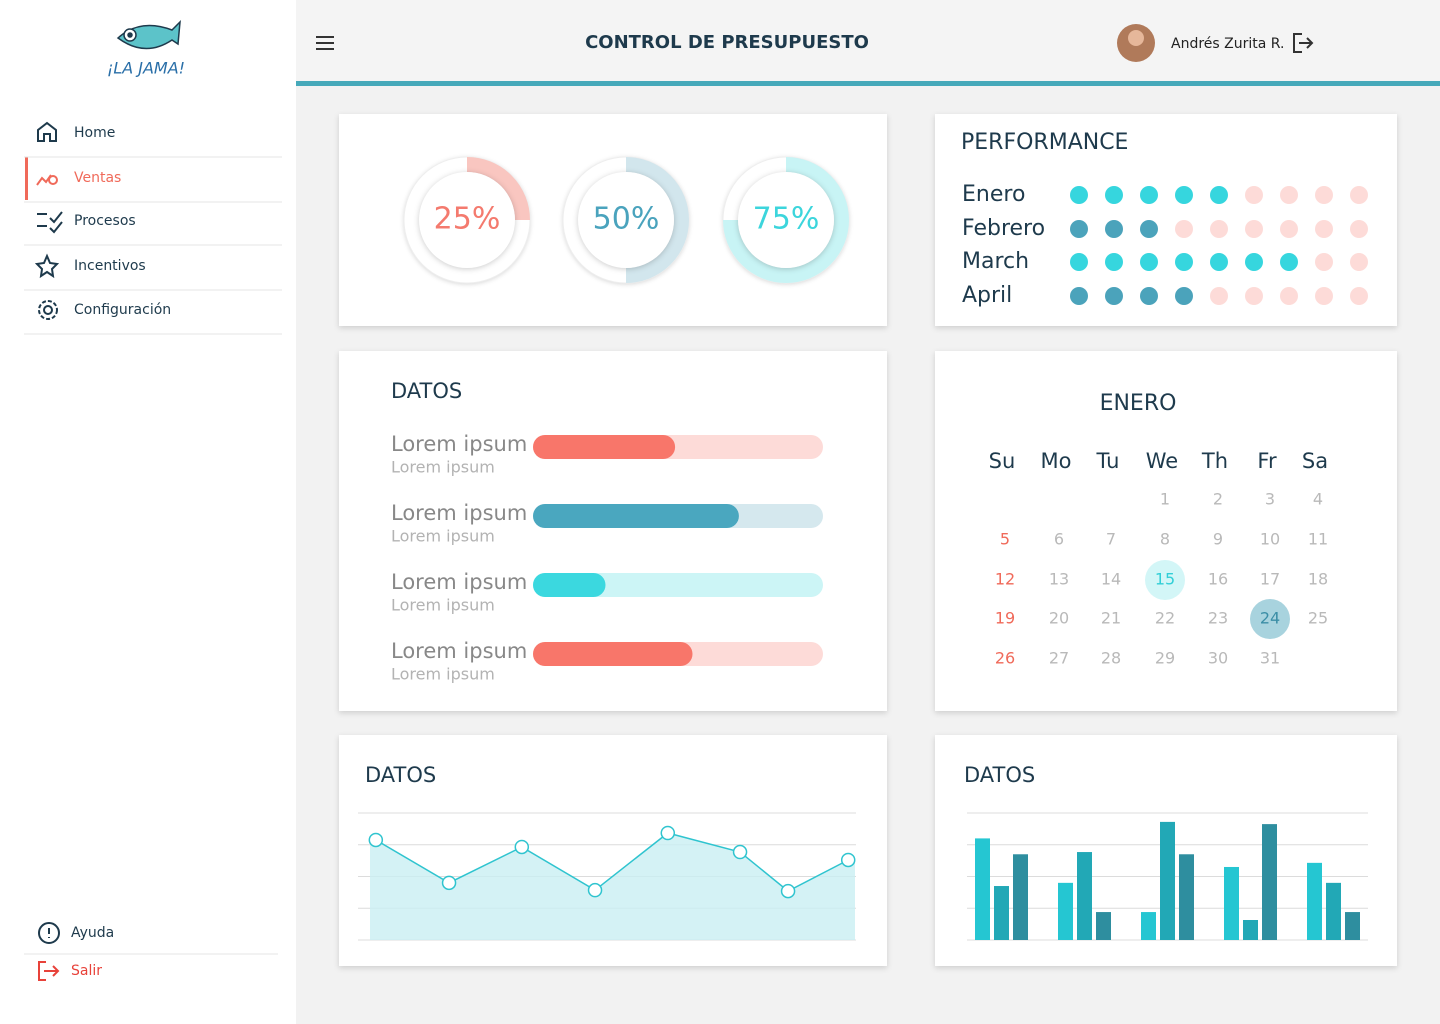 The height and width of the screenshot is (1024, 1440). I want to click on nav-item: Ventas, so click(97, 178).